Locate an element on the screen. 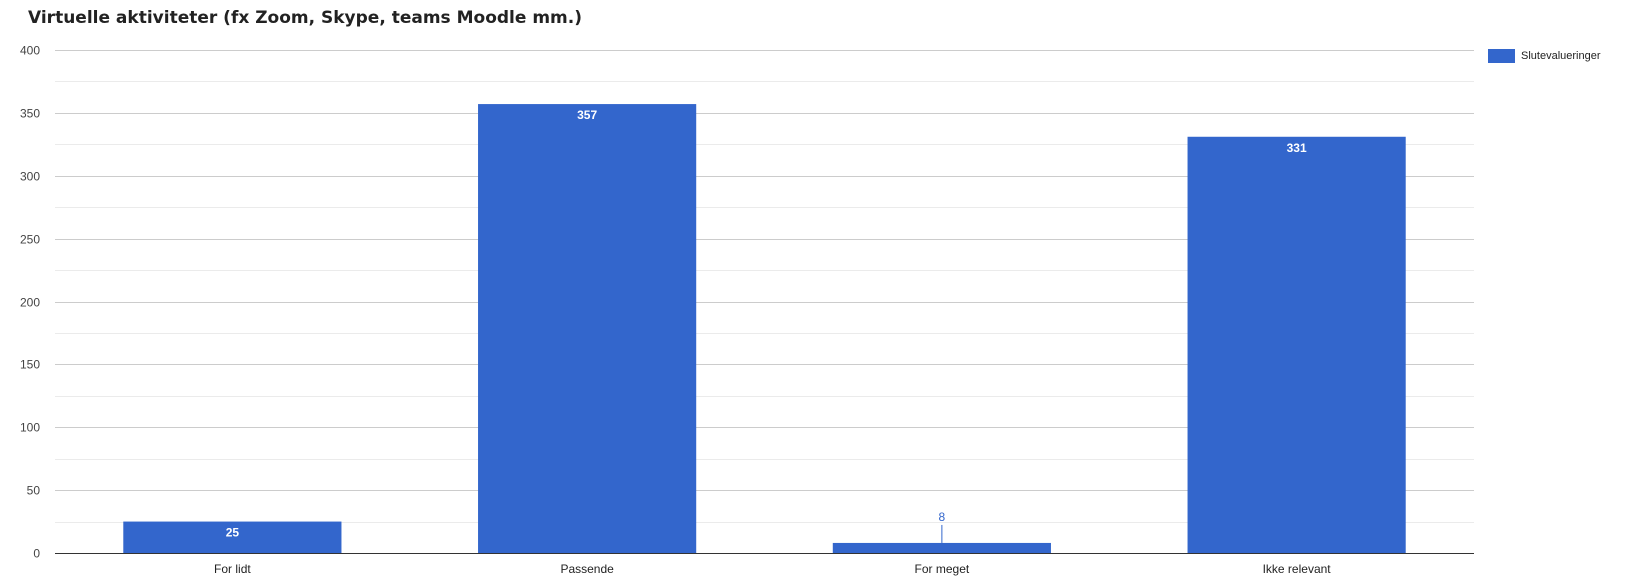  y-tick-label: 50 is located at coordinates (34, 491).